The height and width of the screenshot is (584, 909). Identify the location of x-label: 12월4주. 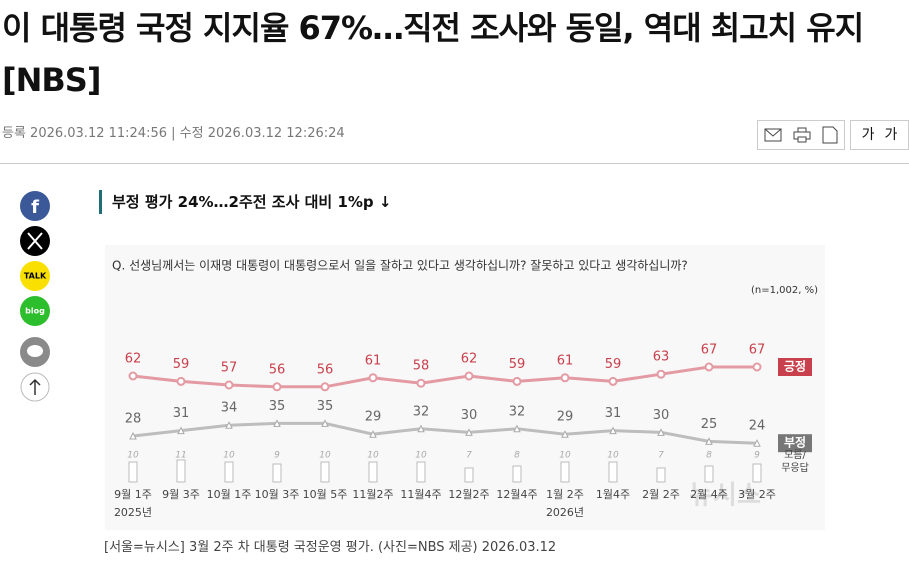
(516, 494).